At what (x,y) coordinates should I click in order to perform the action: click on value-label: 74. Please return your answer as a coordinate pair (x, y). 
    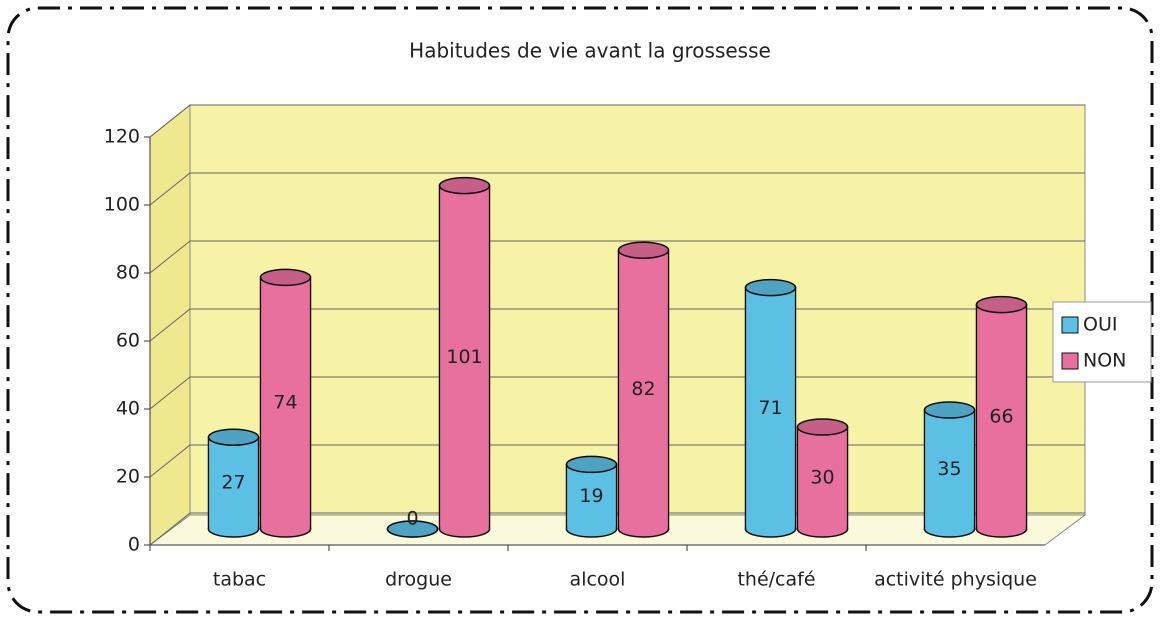
    Looking at the image, I should click on (285, 403).